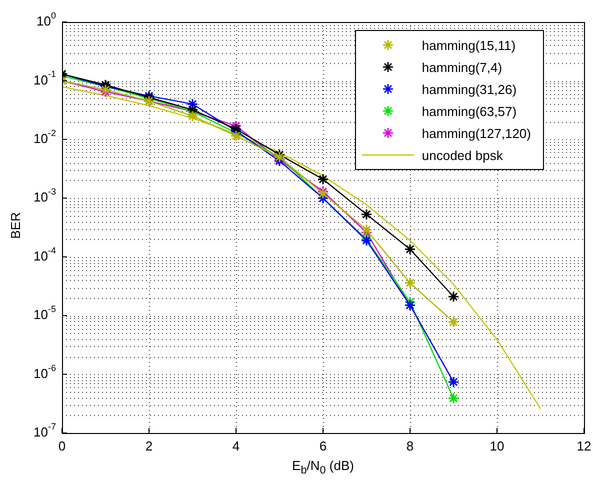 The height and width of the screenshot is (484, 593). I want to click on x-axis-title: E$_{b}$/N$_{0}$ (dB), so click(323, 467).